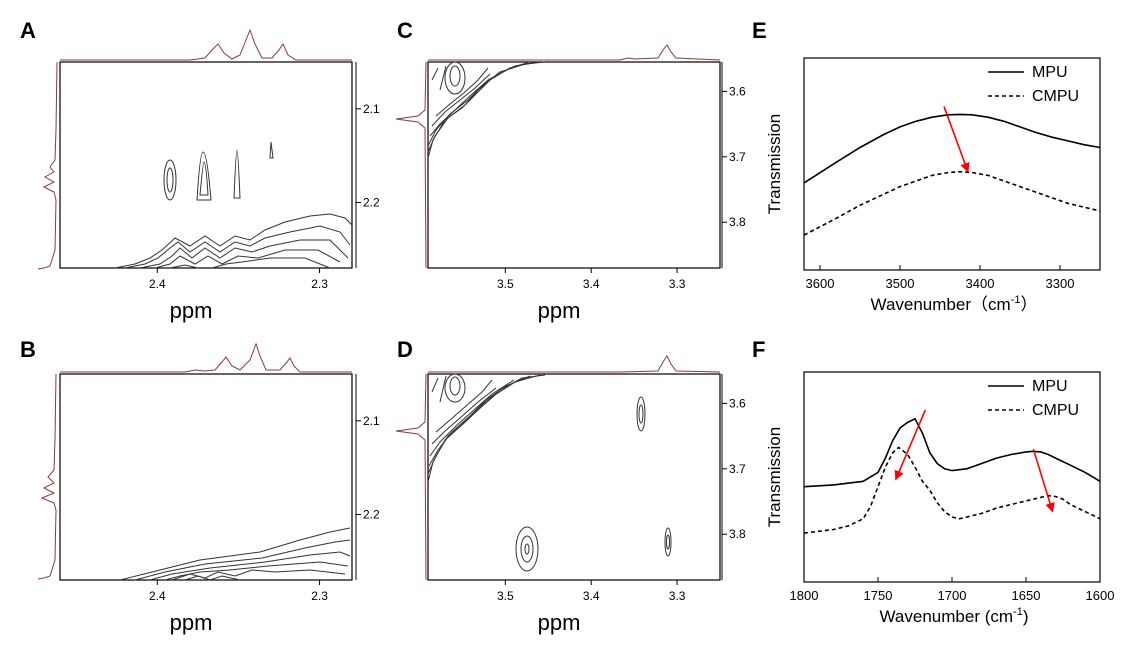 The width and height of the screenshot is (1130, 654). I want to click on panel-b-nmr: 2.4 2.3 2.1 2.2 ppm, so click(208, 488).